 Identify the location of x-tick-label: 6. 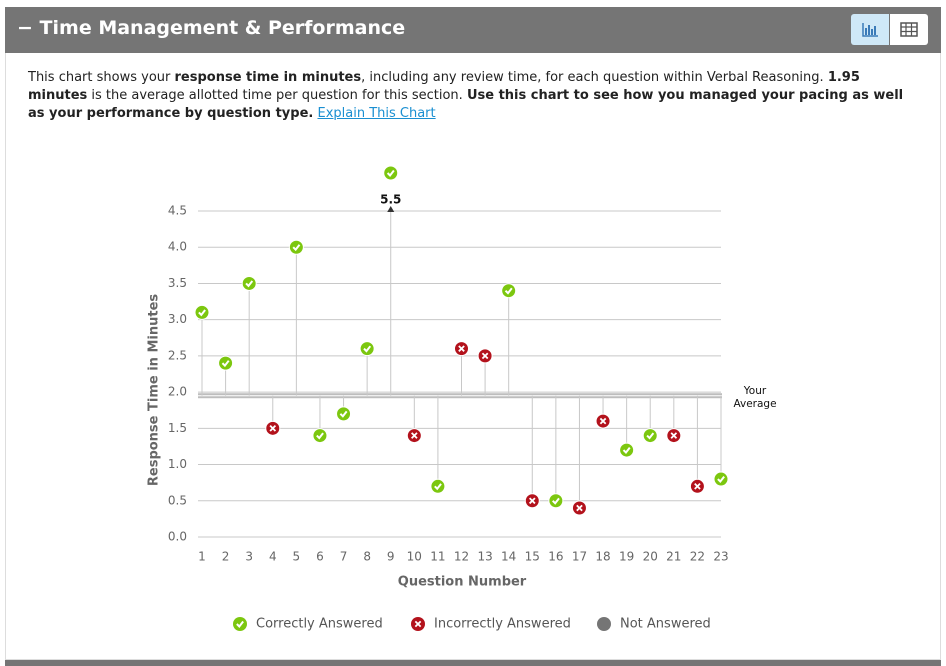
(320, 557).